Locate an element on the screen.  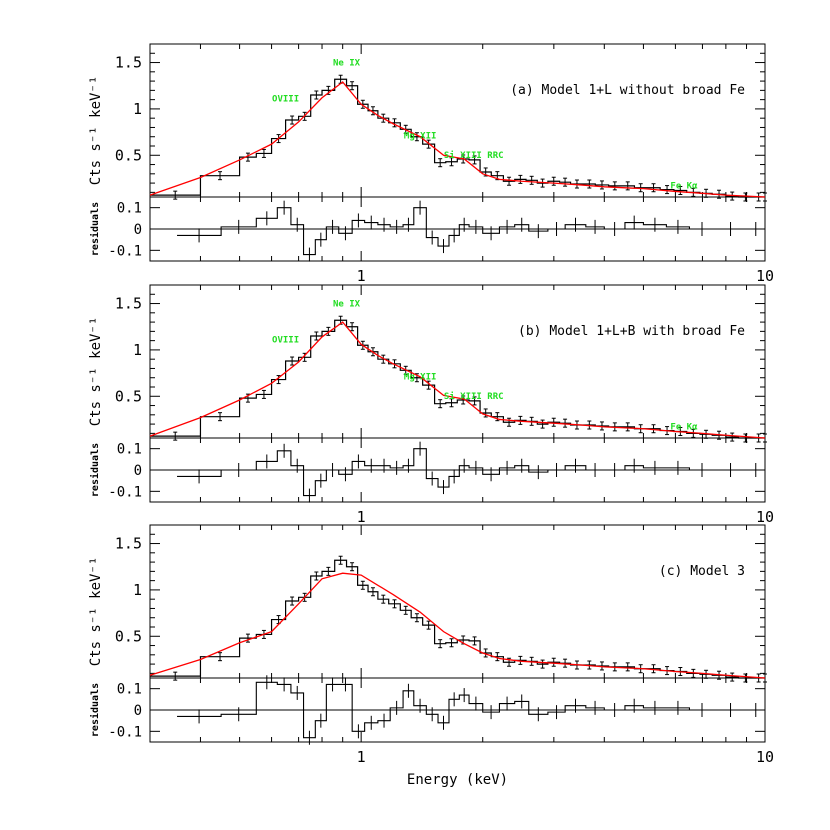
x-axis-label: Energy (keV) is located at coordinates (457, 780).